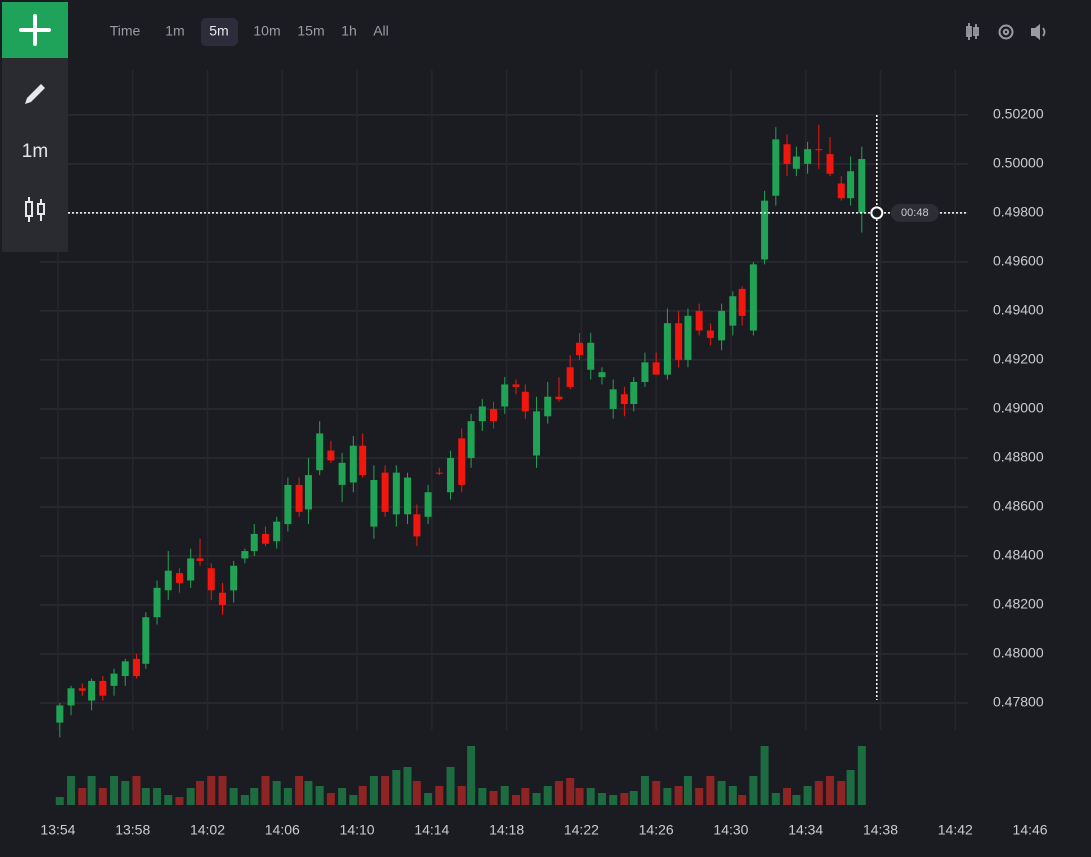 The height and width of the screenshot is (857, 1091). I want to click on y-tick-label: 0.48200, so click(1018, 604).